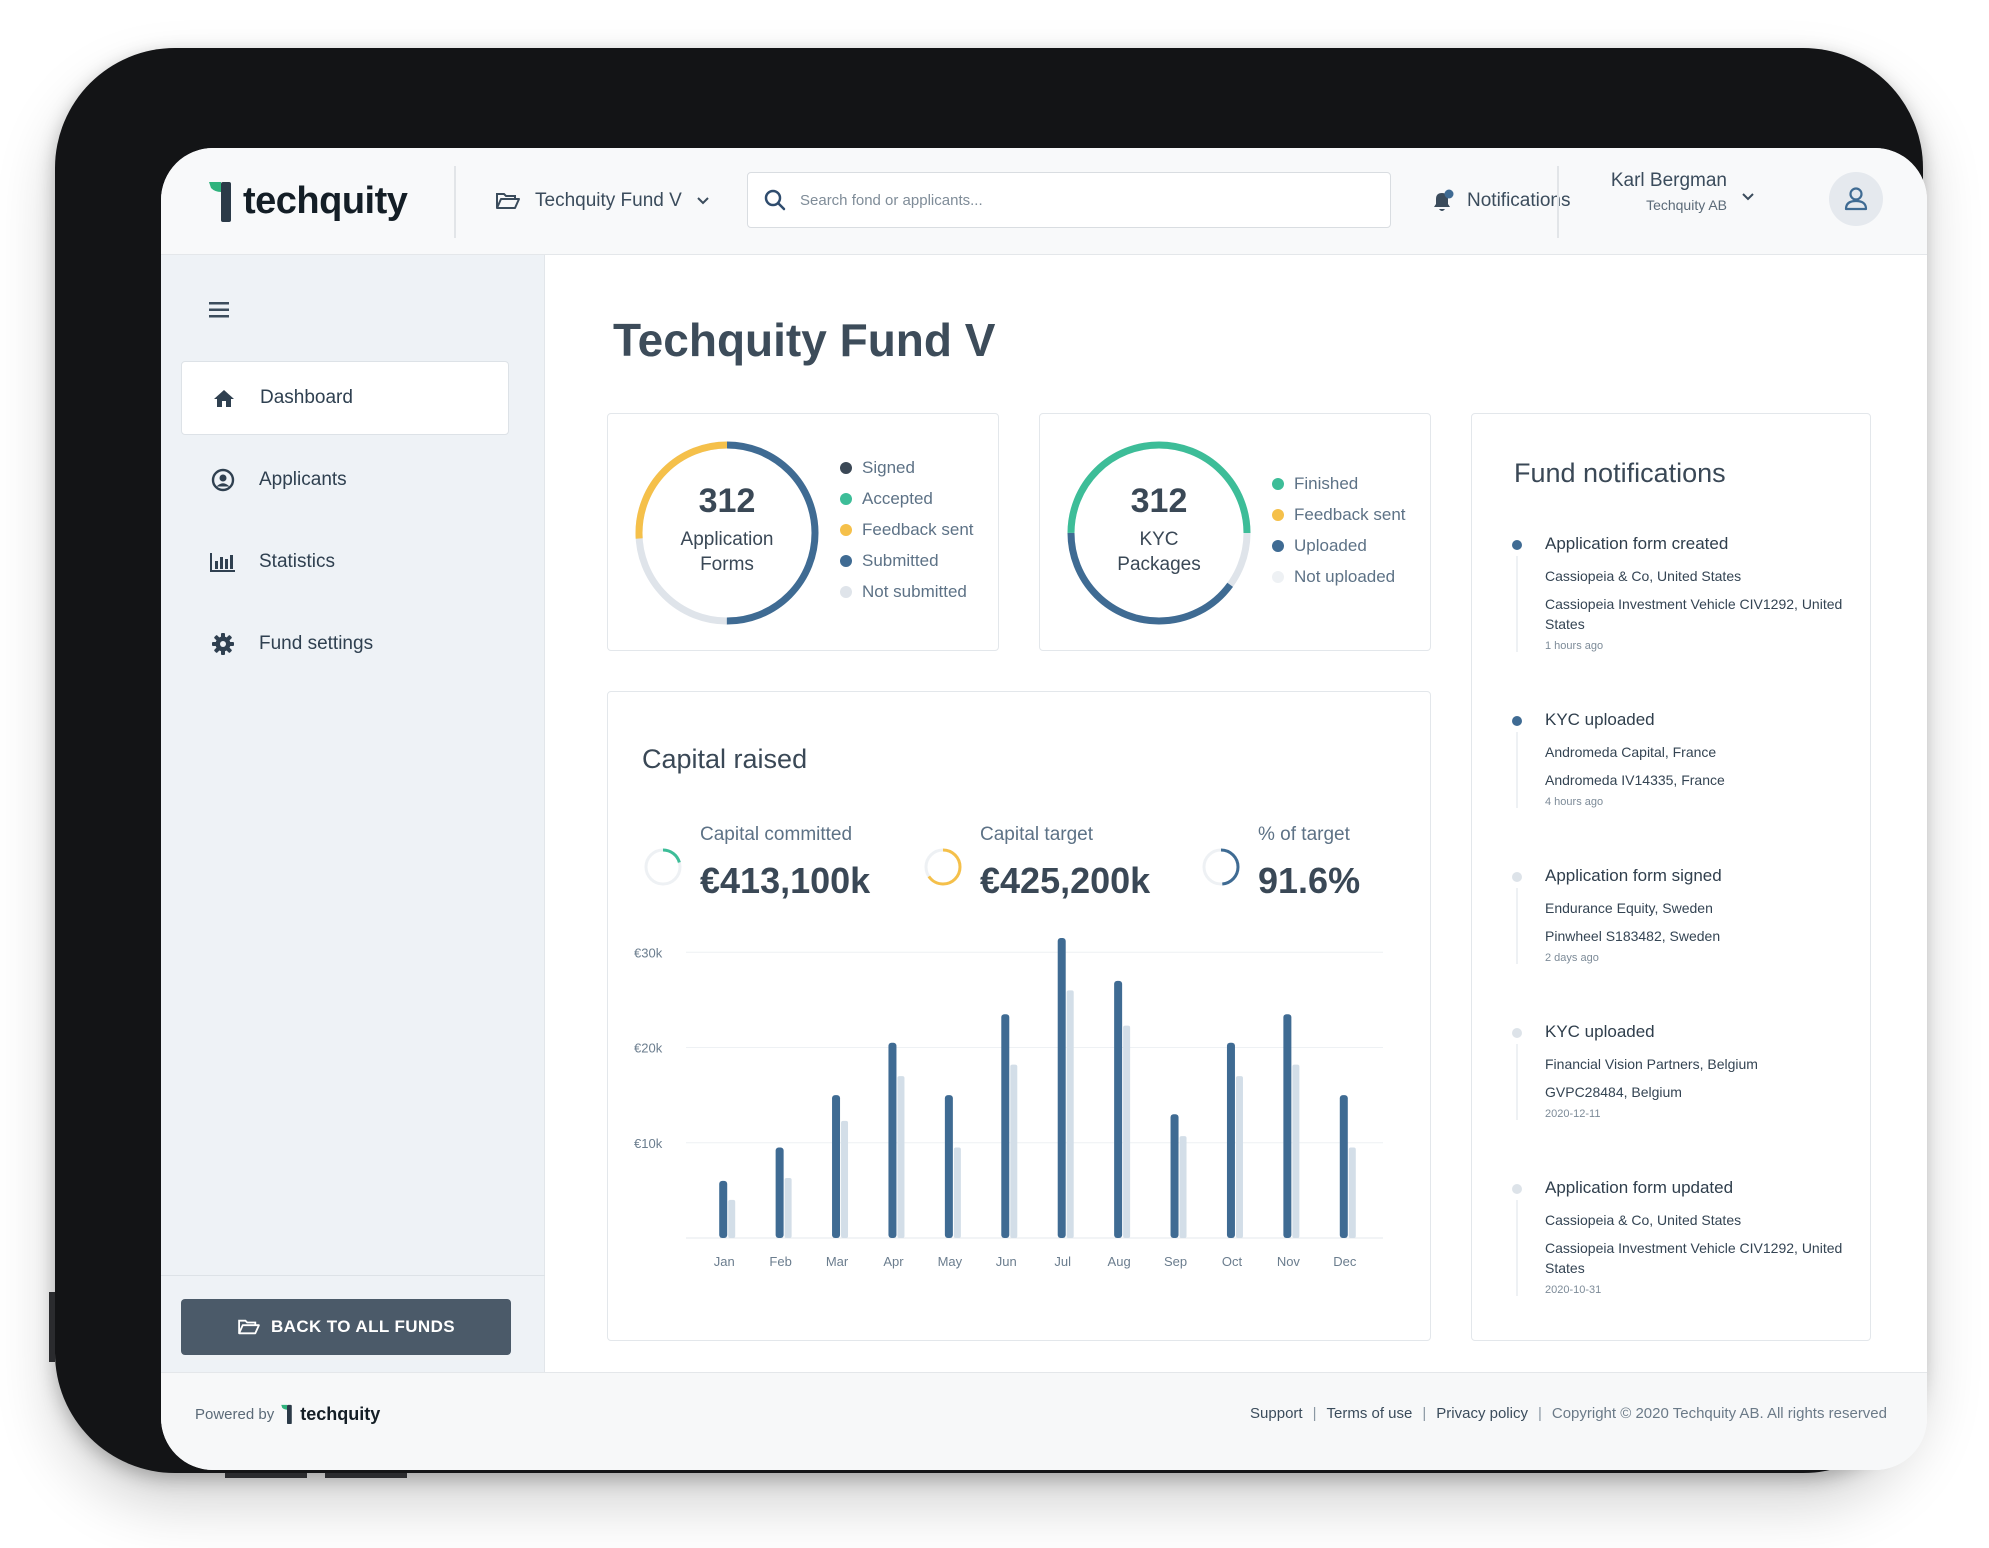 This screenshot has width=1989, height=1548. I want to click on divider, so click(1558, 202).